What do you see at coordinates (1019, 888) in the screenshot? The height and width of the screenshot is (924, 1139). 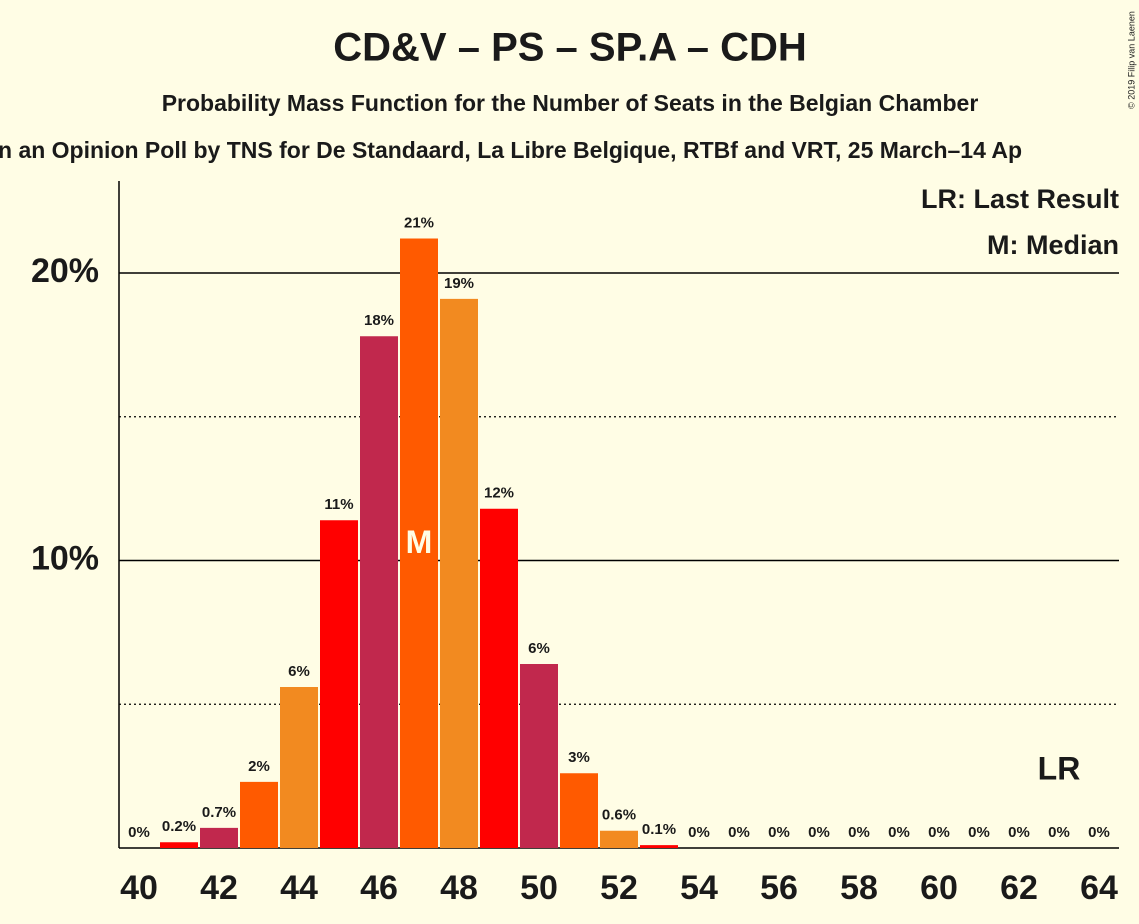 I see `x-tick-label: 62` at bounding box center [1019, 888].